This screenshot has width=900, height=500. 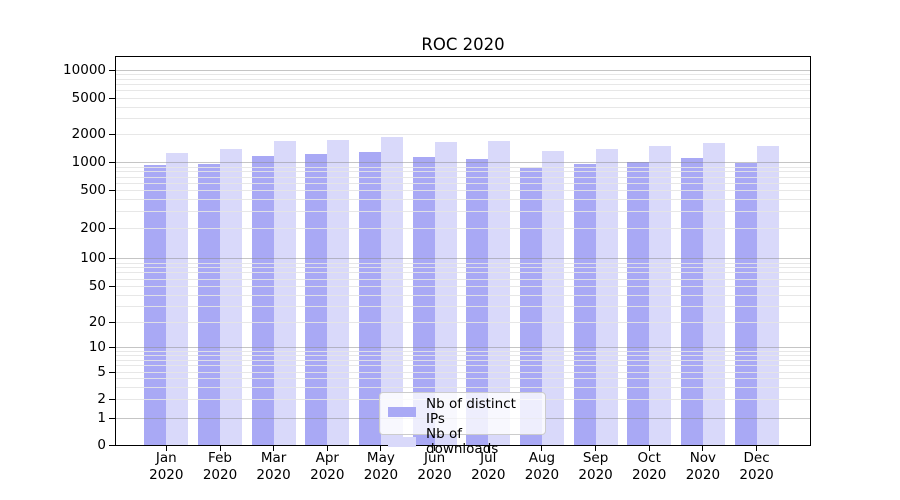 I want to click on x-tick-label-jan: Jan 2020, so click(x=166, y=466).